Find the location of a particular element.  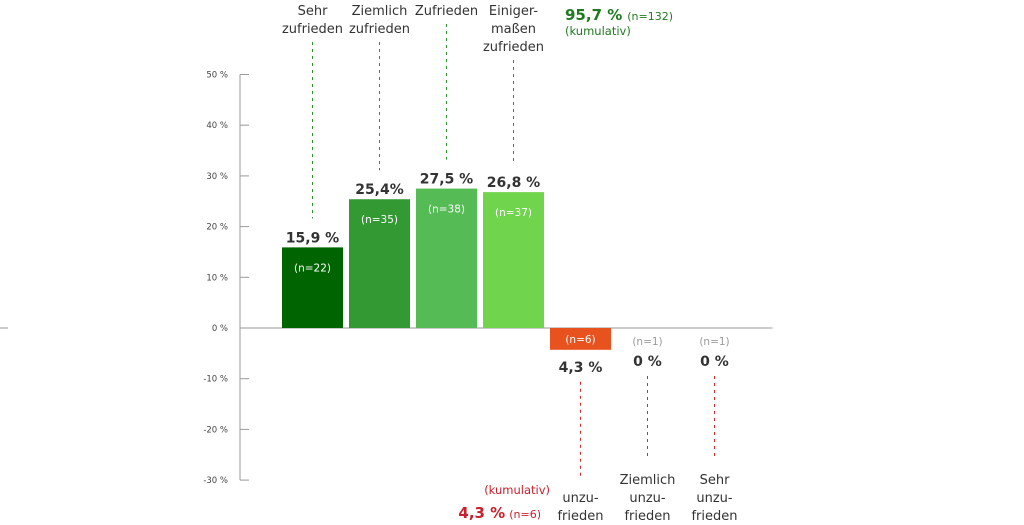

bars is located at coordinates (446, 269).